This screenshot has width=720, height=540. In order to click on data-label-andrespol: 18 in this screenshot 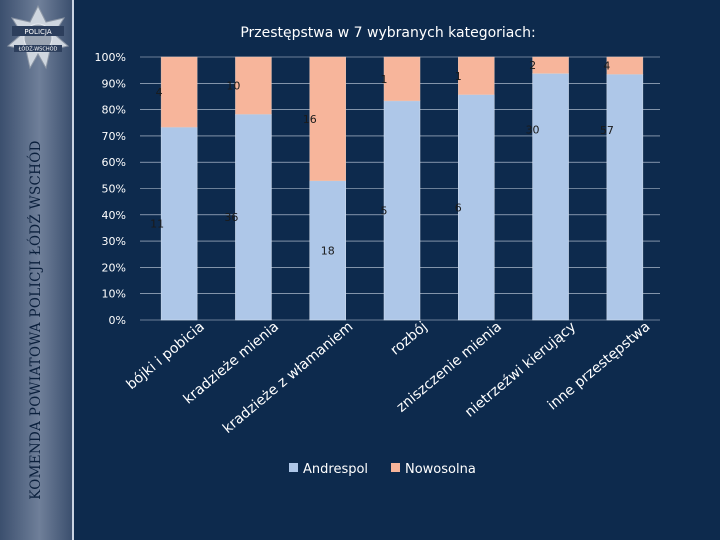, I will do `click(328, 250)`.